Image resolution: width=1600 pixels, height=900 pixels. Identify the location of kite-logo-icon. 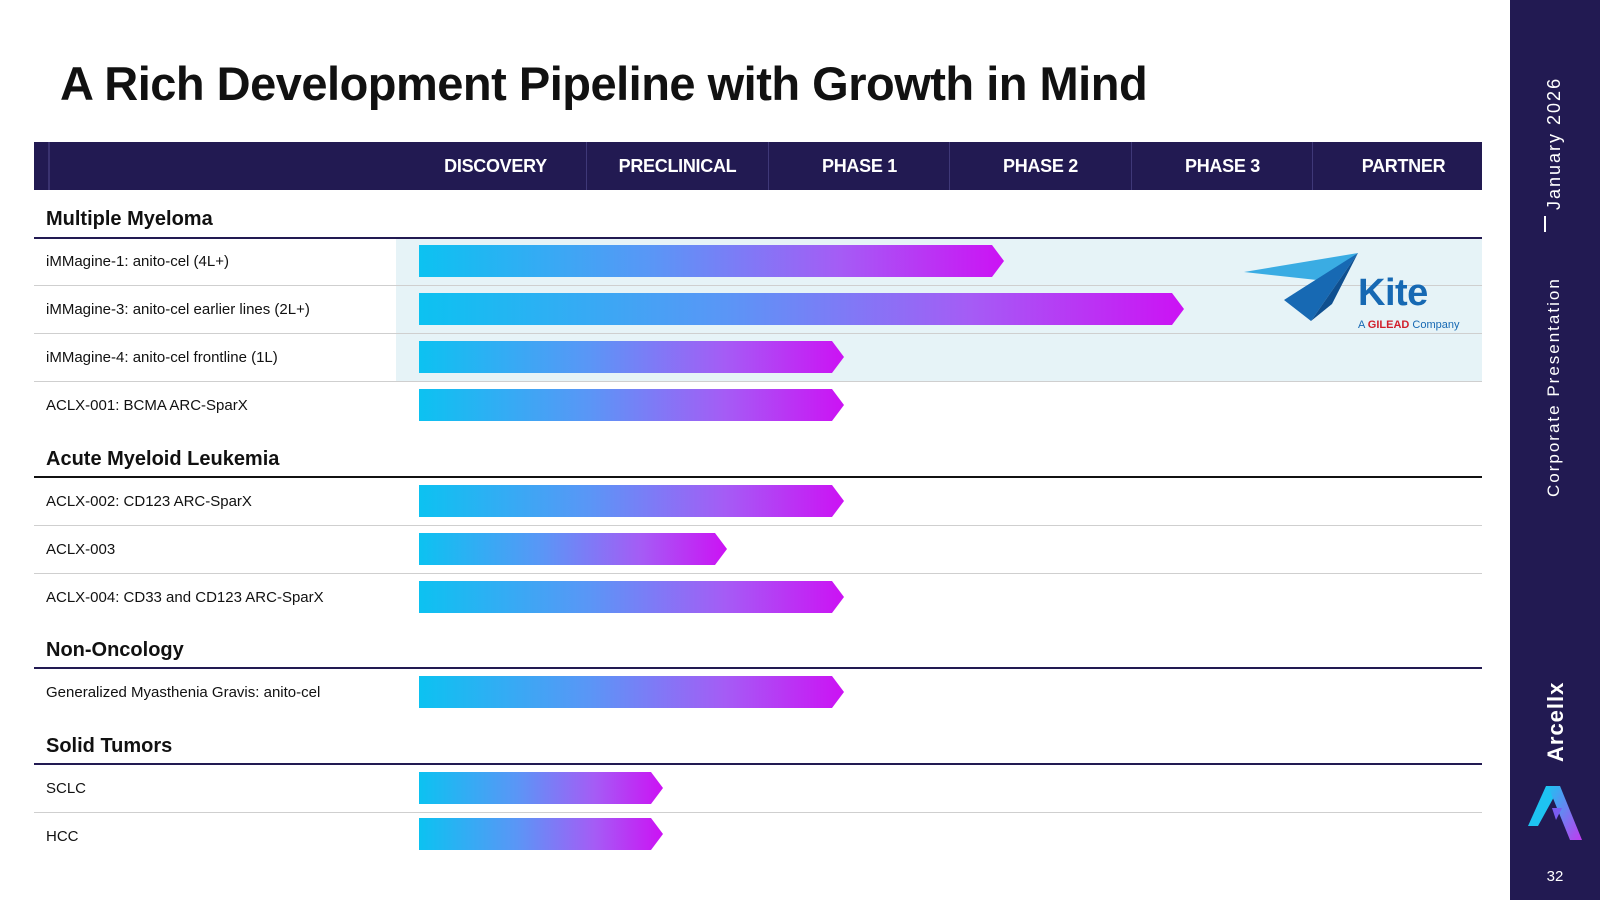
(1301, 287).